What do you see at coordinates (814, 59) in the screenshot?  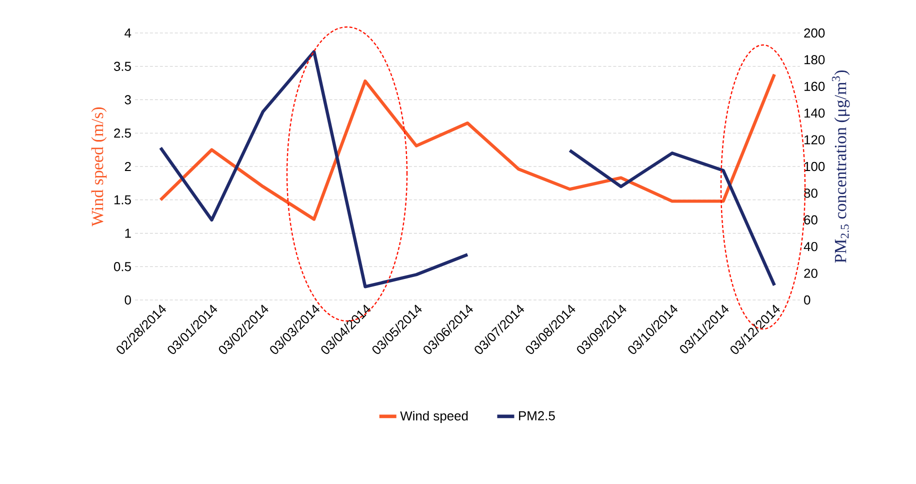 I see `y2-tick-label: 180` at bounding box center [814, 59].